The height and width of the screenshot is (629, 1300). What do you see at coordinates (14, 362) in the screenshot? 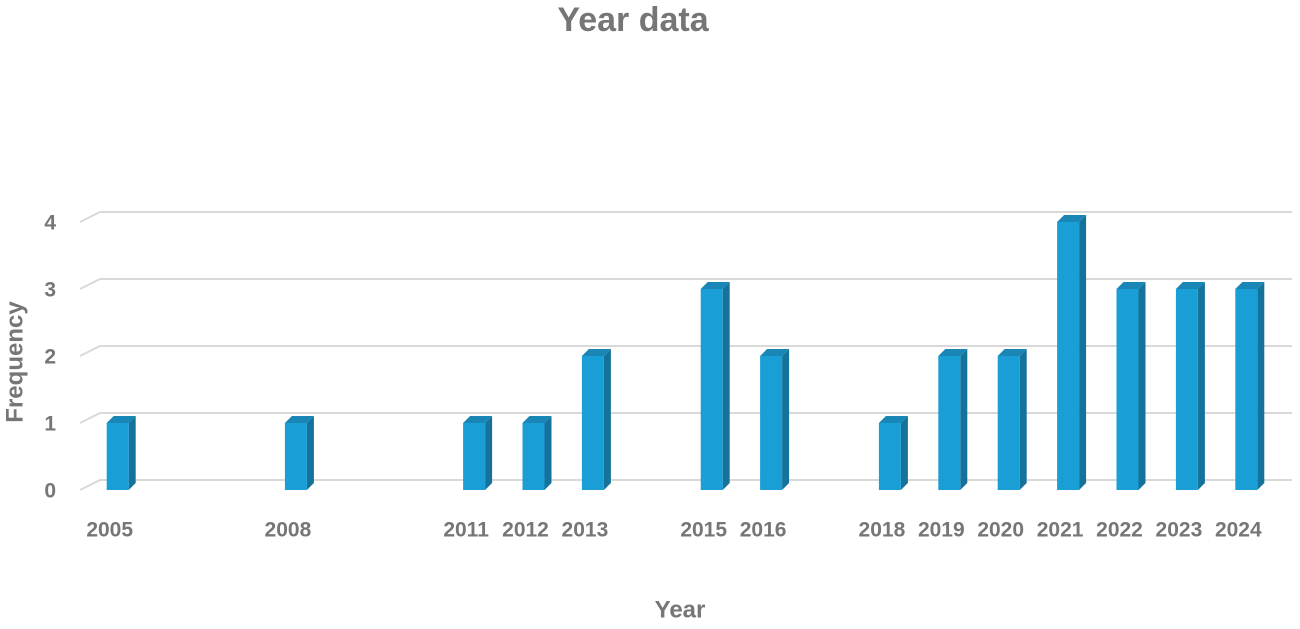
I see `y-axis-label: Frequency` at bounding box center [14, 362].